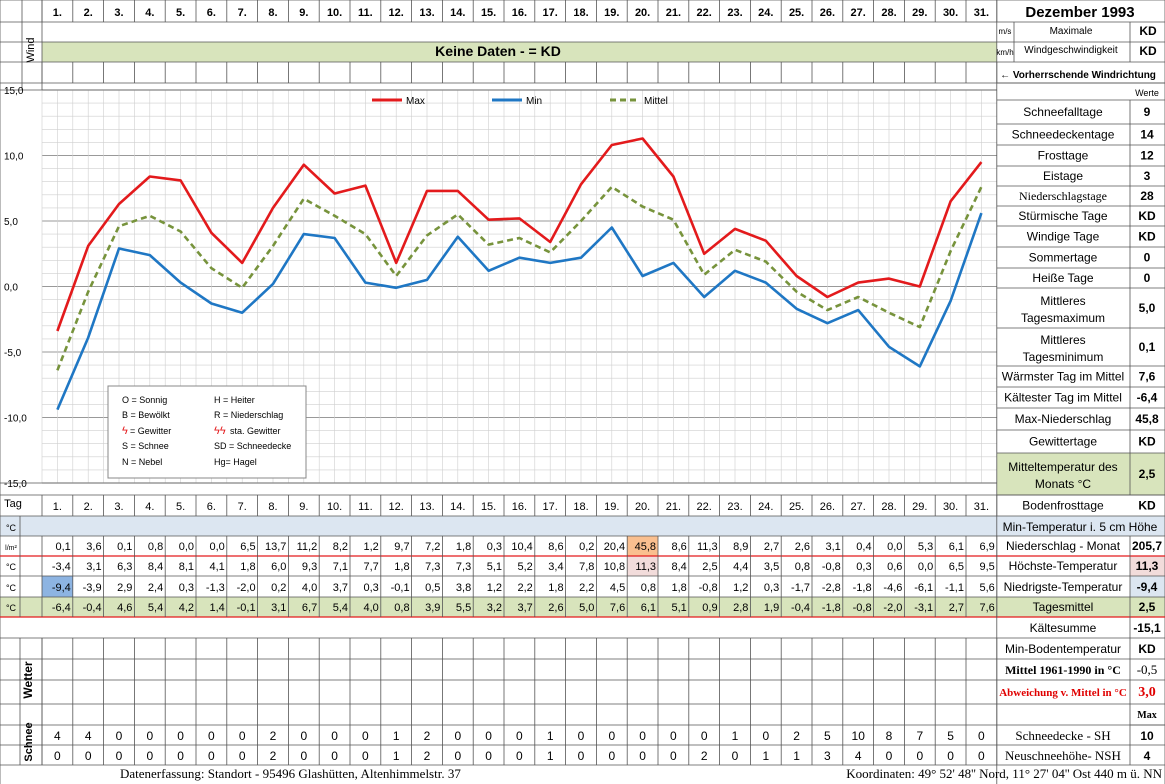 This screenshot has height=784, width=1165. What do you see at coordinates (1147, 278) in the screenshot?
I see `stats-value: 0` at bounding box center [1147, 278].